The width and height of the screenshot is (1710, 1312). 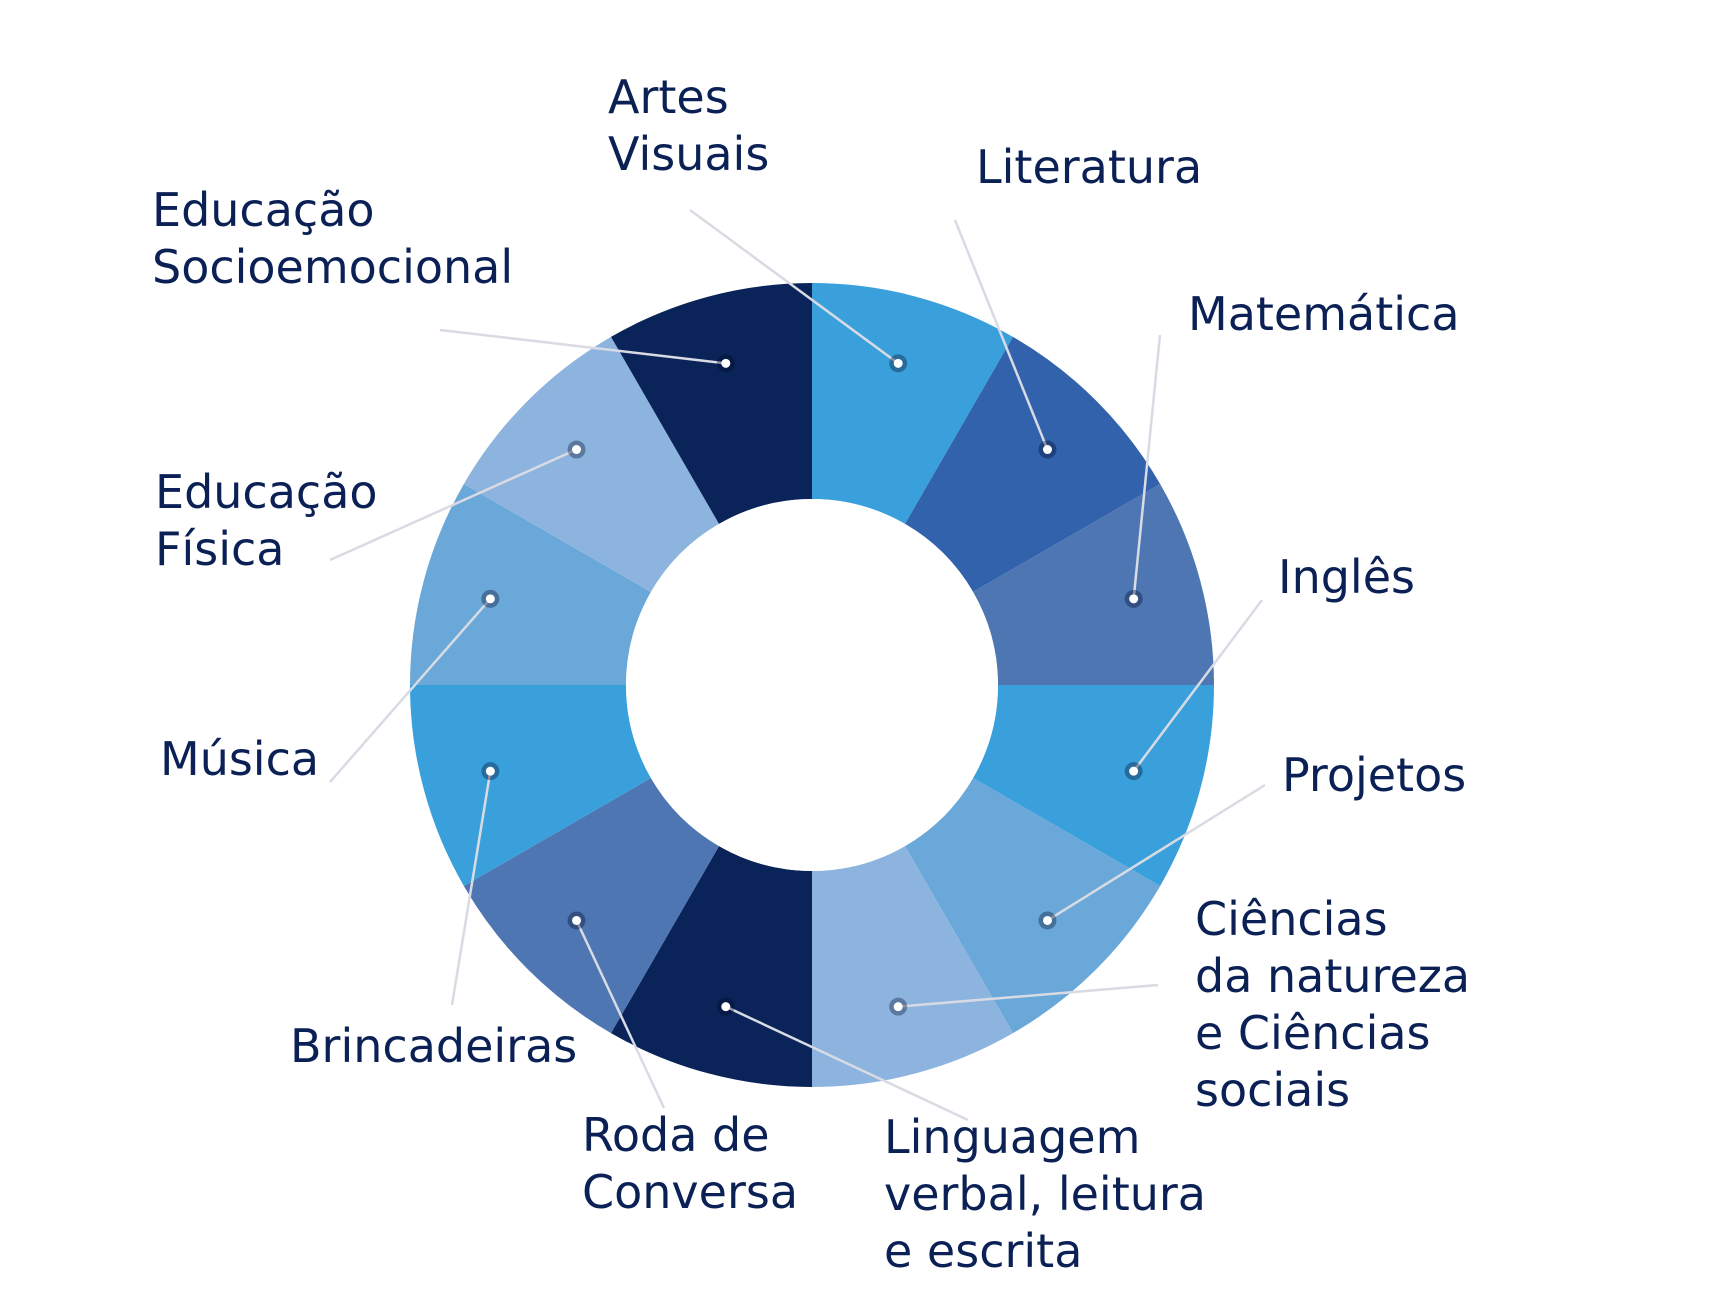 What do you see at coordinates (1047, 920) in the screenshot?
I see `marker-dot-projetos` at bounding box center [1047, 920].